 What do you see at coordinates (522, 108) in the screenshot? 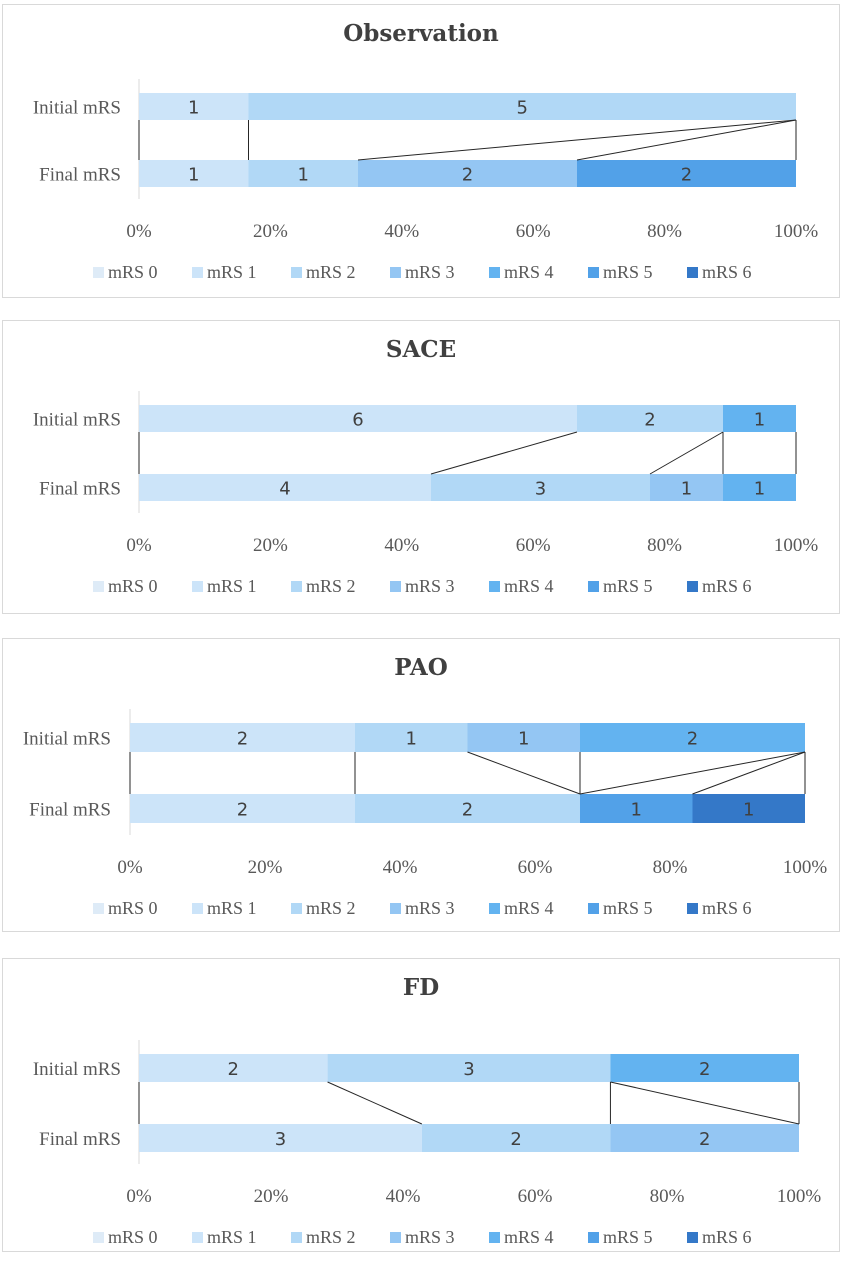
I see `data-label: 5` at bounding box center [522, 108].